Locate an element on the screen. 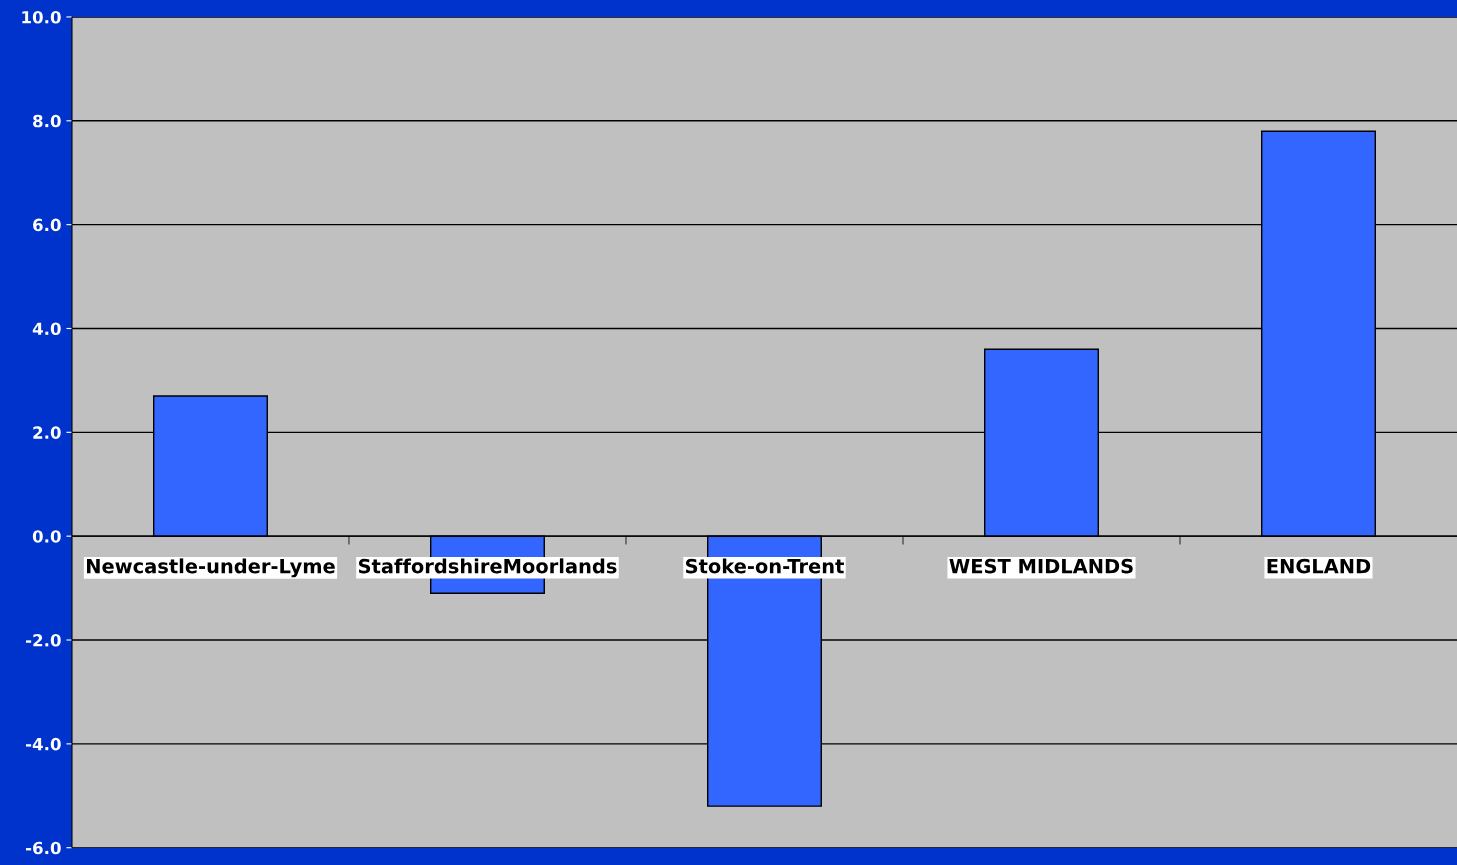 This screenshot has width=1457, height=865. x-tick-label: WEST MIDLANDS is located at coordinates (1041, 566).